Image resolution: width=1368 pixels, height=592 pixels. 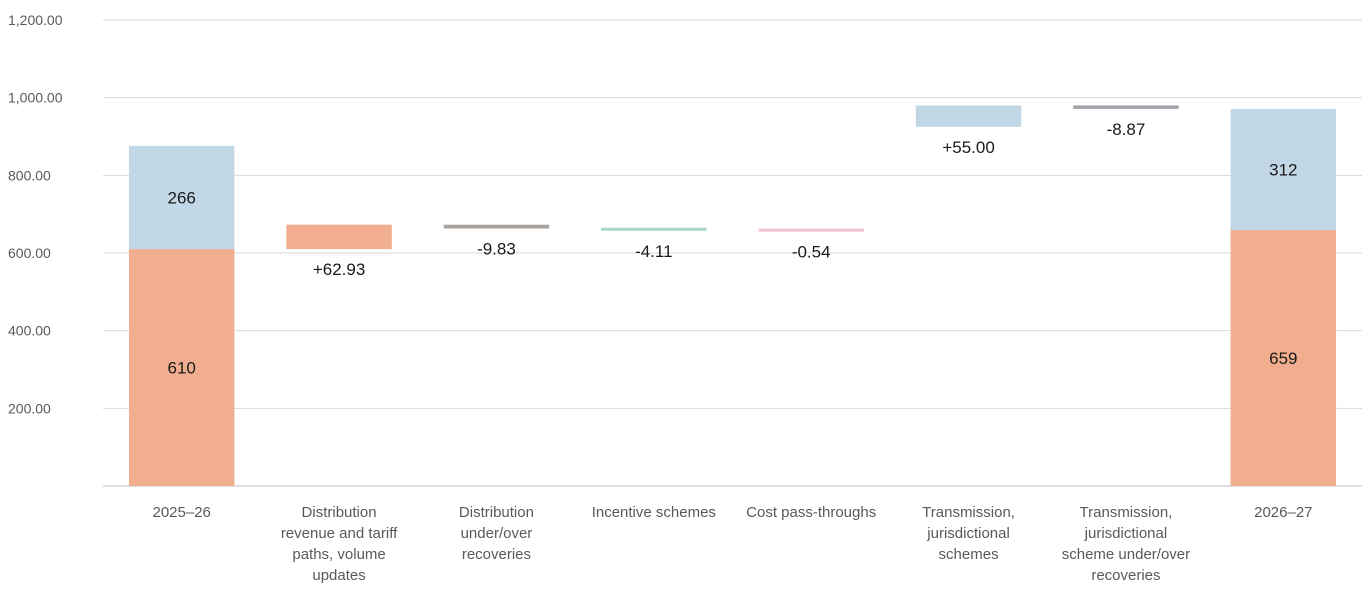 I want to click on x-category-label: 2025–26, so click(x=181, y=512).